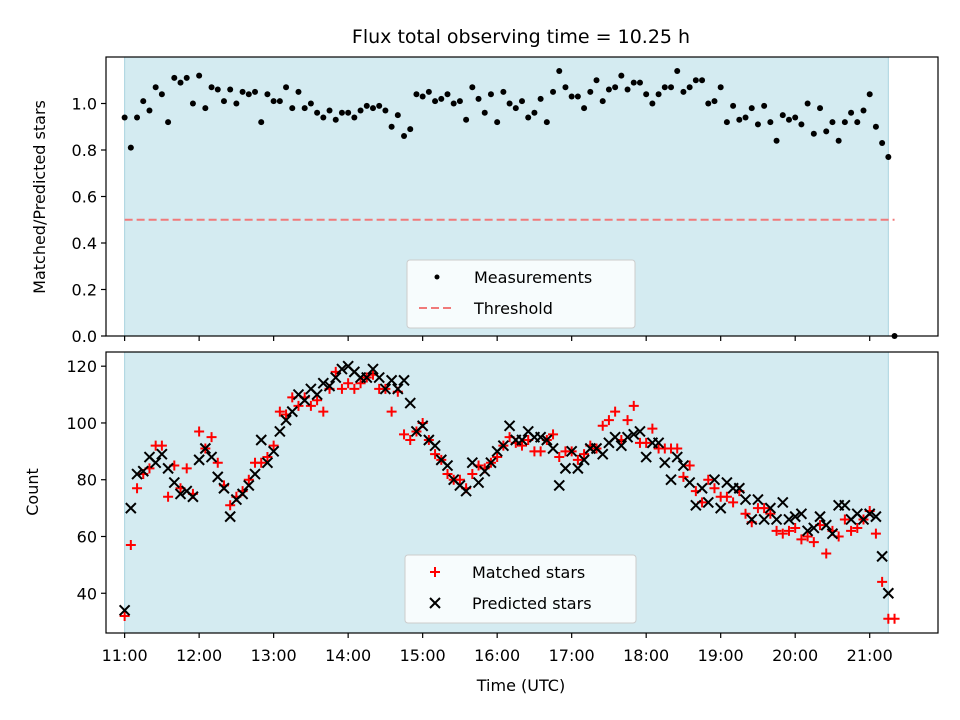 Image resolution: width=960 pixels, height=720 pixels. What do you see at coordinates (199, 655) in the screenshot?
I see `x-tick-label: 12:00` at bounding box center [199, 655].